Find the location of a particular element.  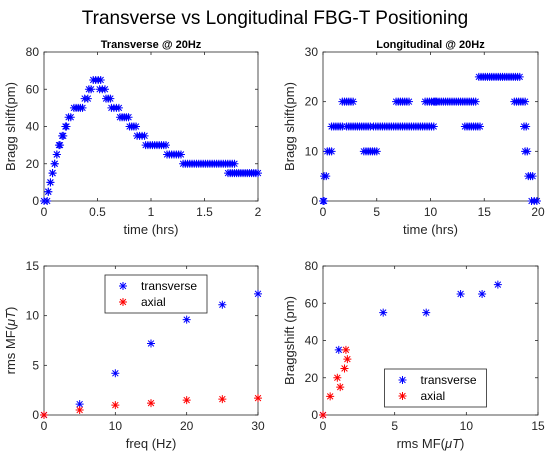

plot-area is located at coordinates (151, 126).